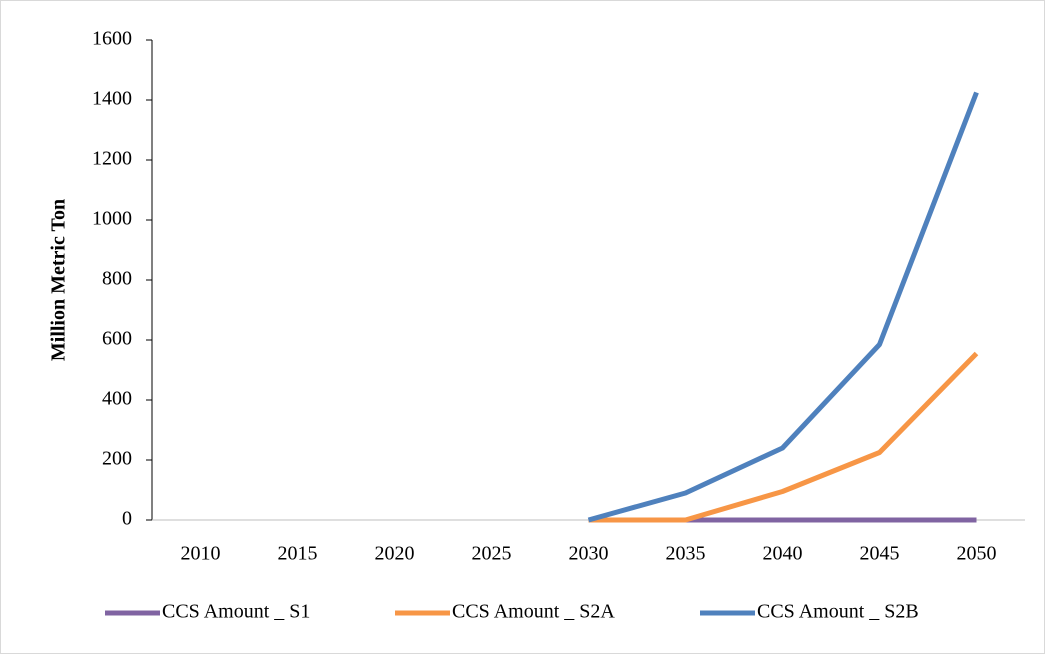 The image size is (1045, 654). I want to click on x-tick-label: 2020, so click(395, 554).